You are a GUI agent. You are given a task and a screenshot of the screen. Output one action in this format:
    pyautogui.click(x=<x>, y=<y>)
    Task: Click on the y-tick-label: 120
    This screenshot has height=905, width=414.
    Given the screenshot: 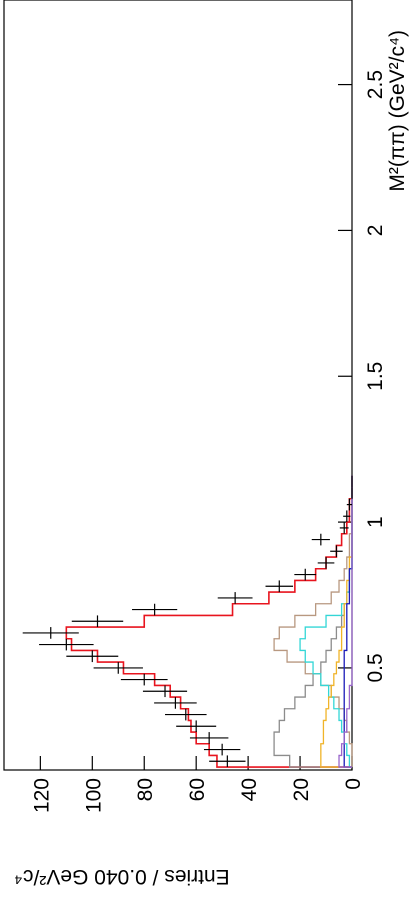 What is the action you would take?
    pyautogui.click(x=41, y=795)
    